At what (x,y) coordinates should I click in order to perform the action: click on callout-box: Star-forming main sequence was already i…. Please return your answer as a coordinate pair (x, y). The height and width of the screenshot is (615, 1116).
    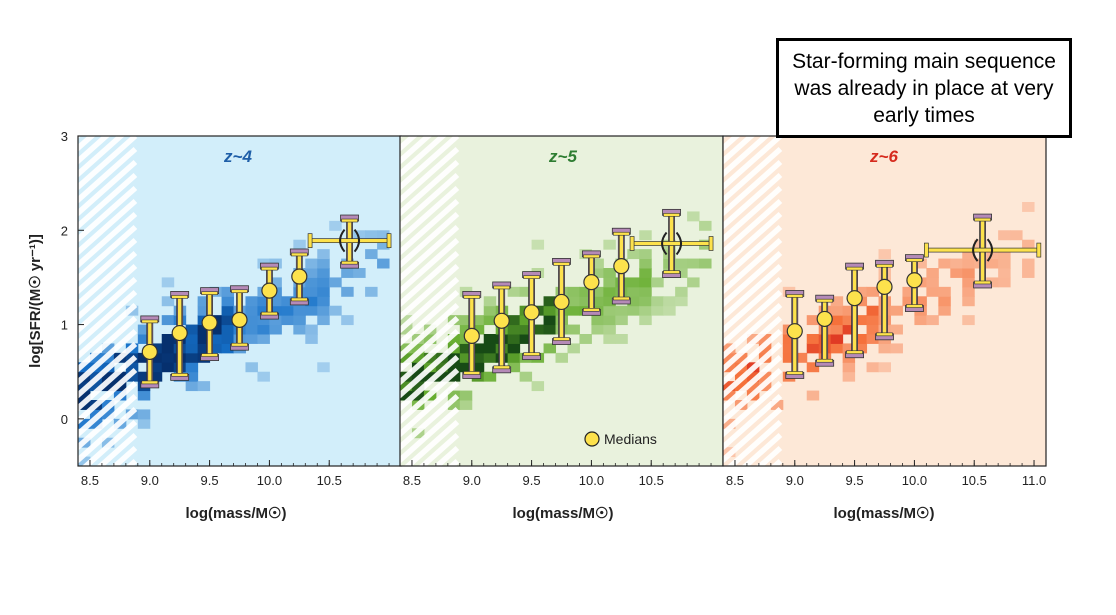
    Looking at the image, I should click on (924, 88).